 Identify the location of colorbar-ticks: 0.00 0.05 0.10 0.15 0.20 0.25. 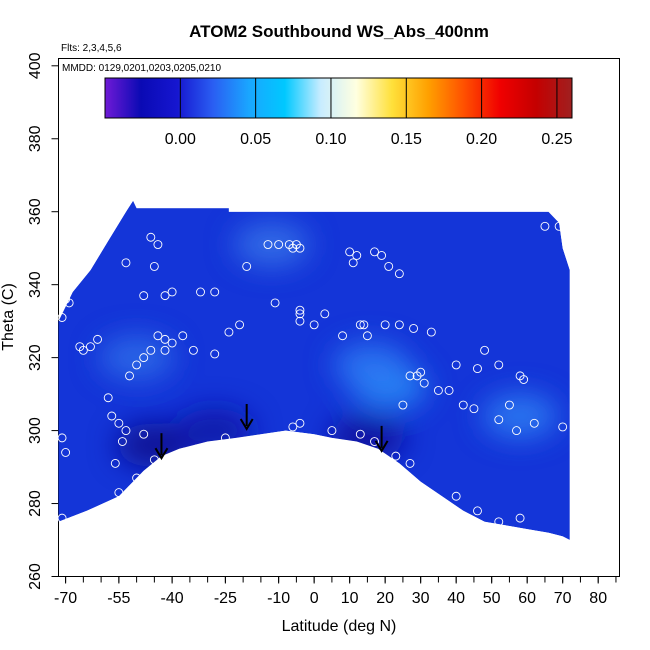
(369, 113).